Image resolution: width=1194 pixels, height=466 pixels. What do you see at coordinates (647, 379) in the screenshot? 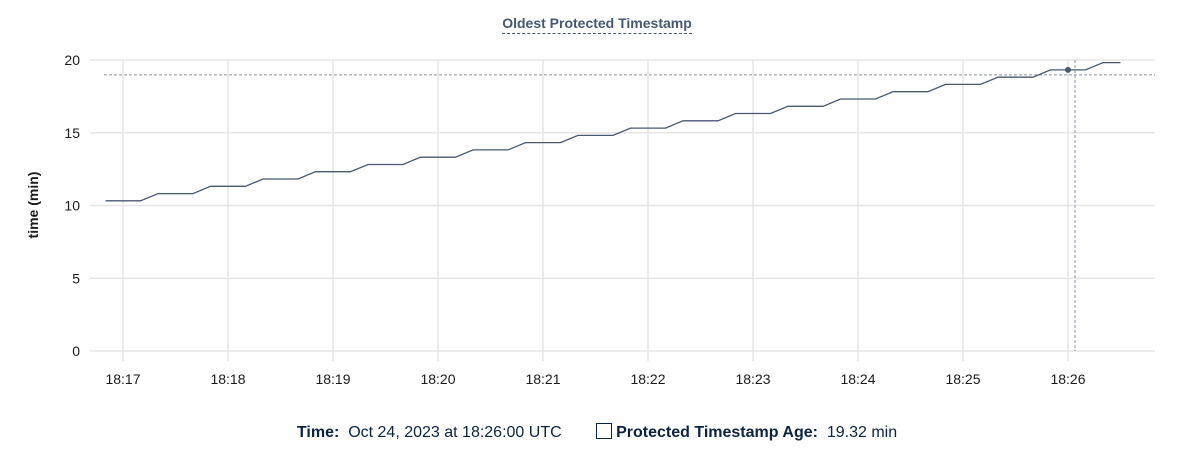
I see `x-tick-label: 18:22` at bounding box center [647, 379].